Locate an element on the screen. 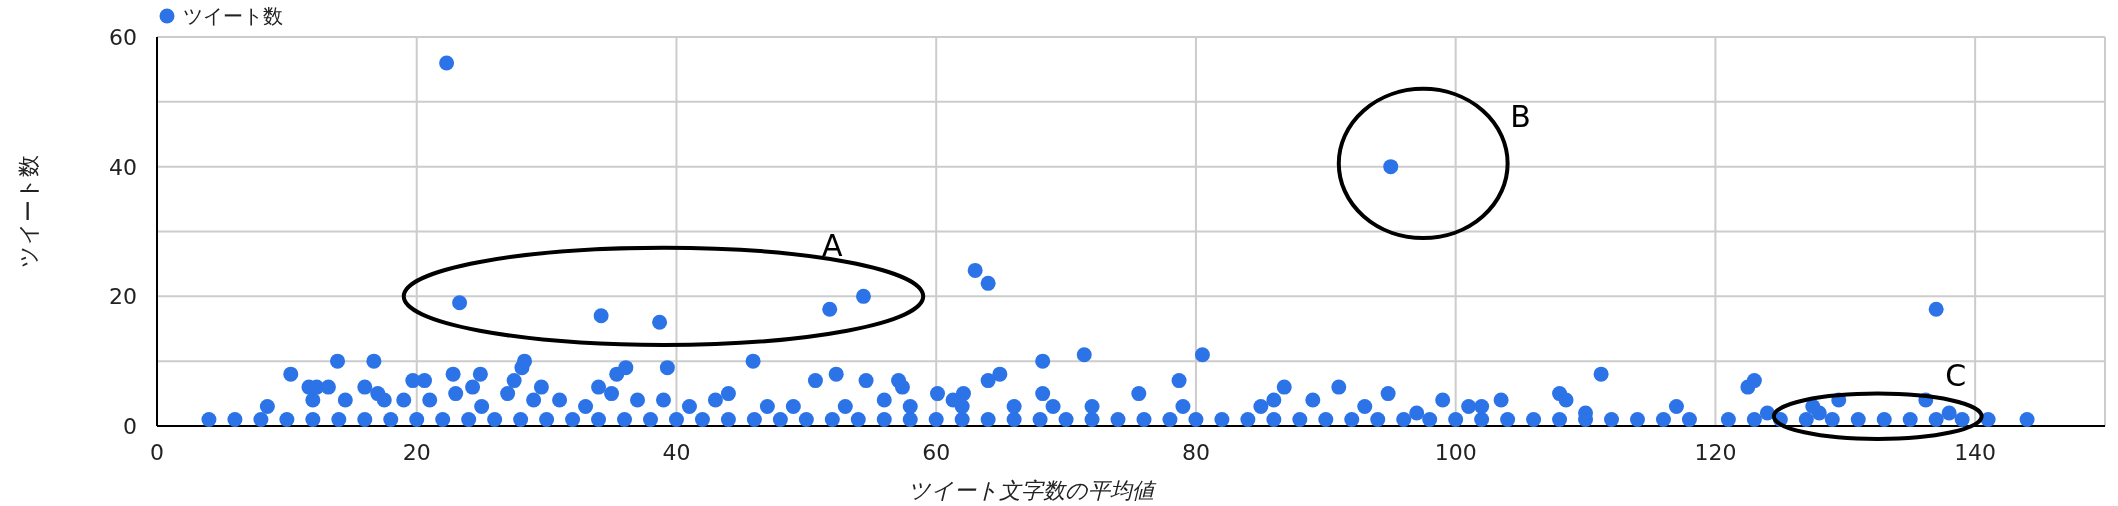  y-tick-label: 0 is located at coordinates (130, 426).